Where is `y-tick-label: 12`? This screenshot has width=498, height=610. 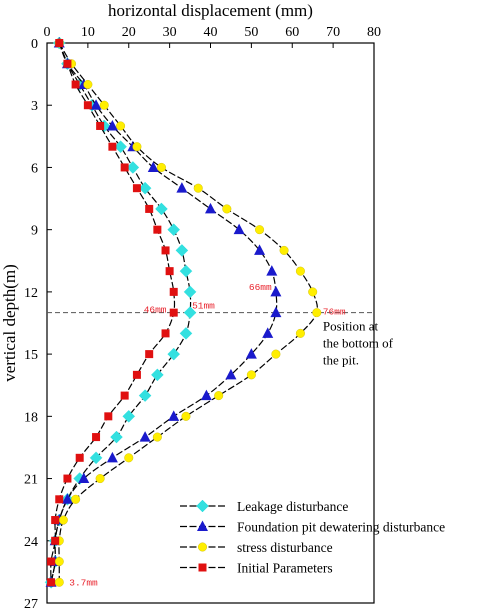
y-tick-label: 12 is located at coordinates (31, 293).